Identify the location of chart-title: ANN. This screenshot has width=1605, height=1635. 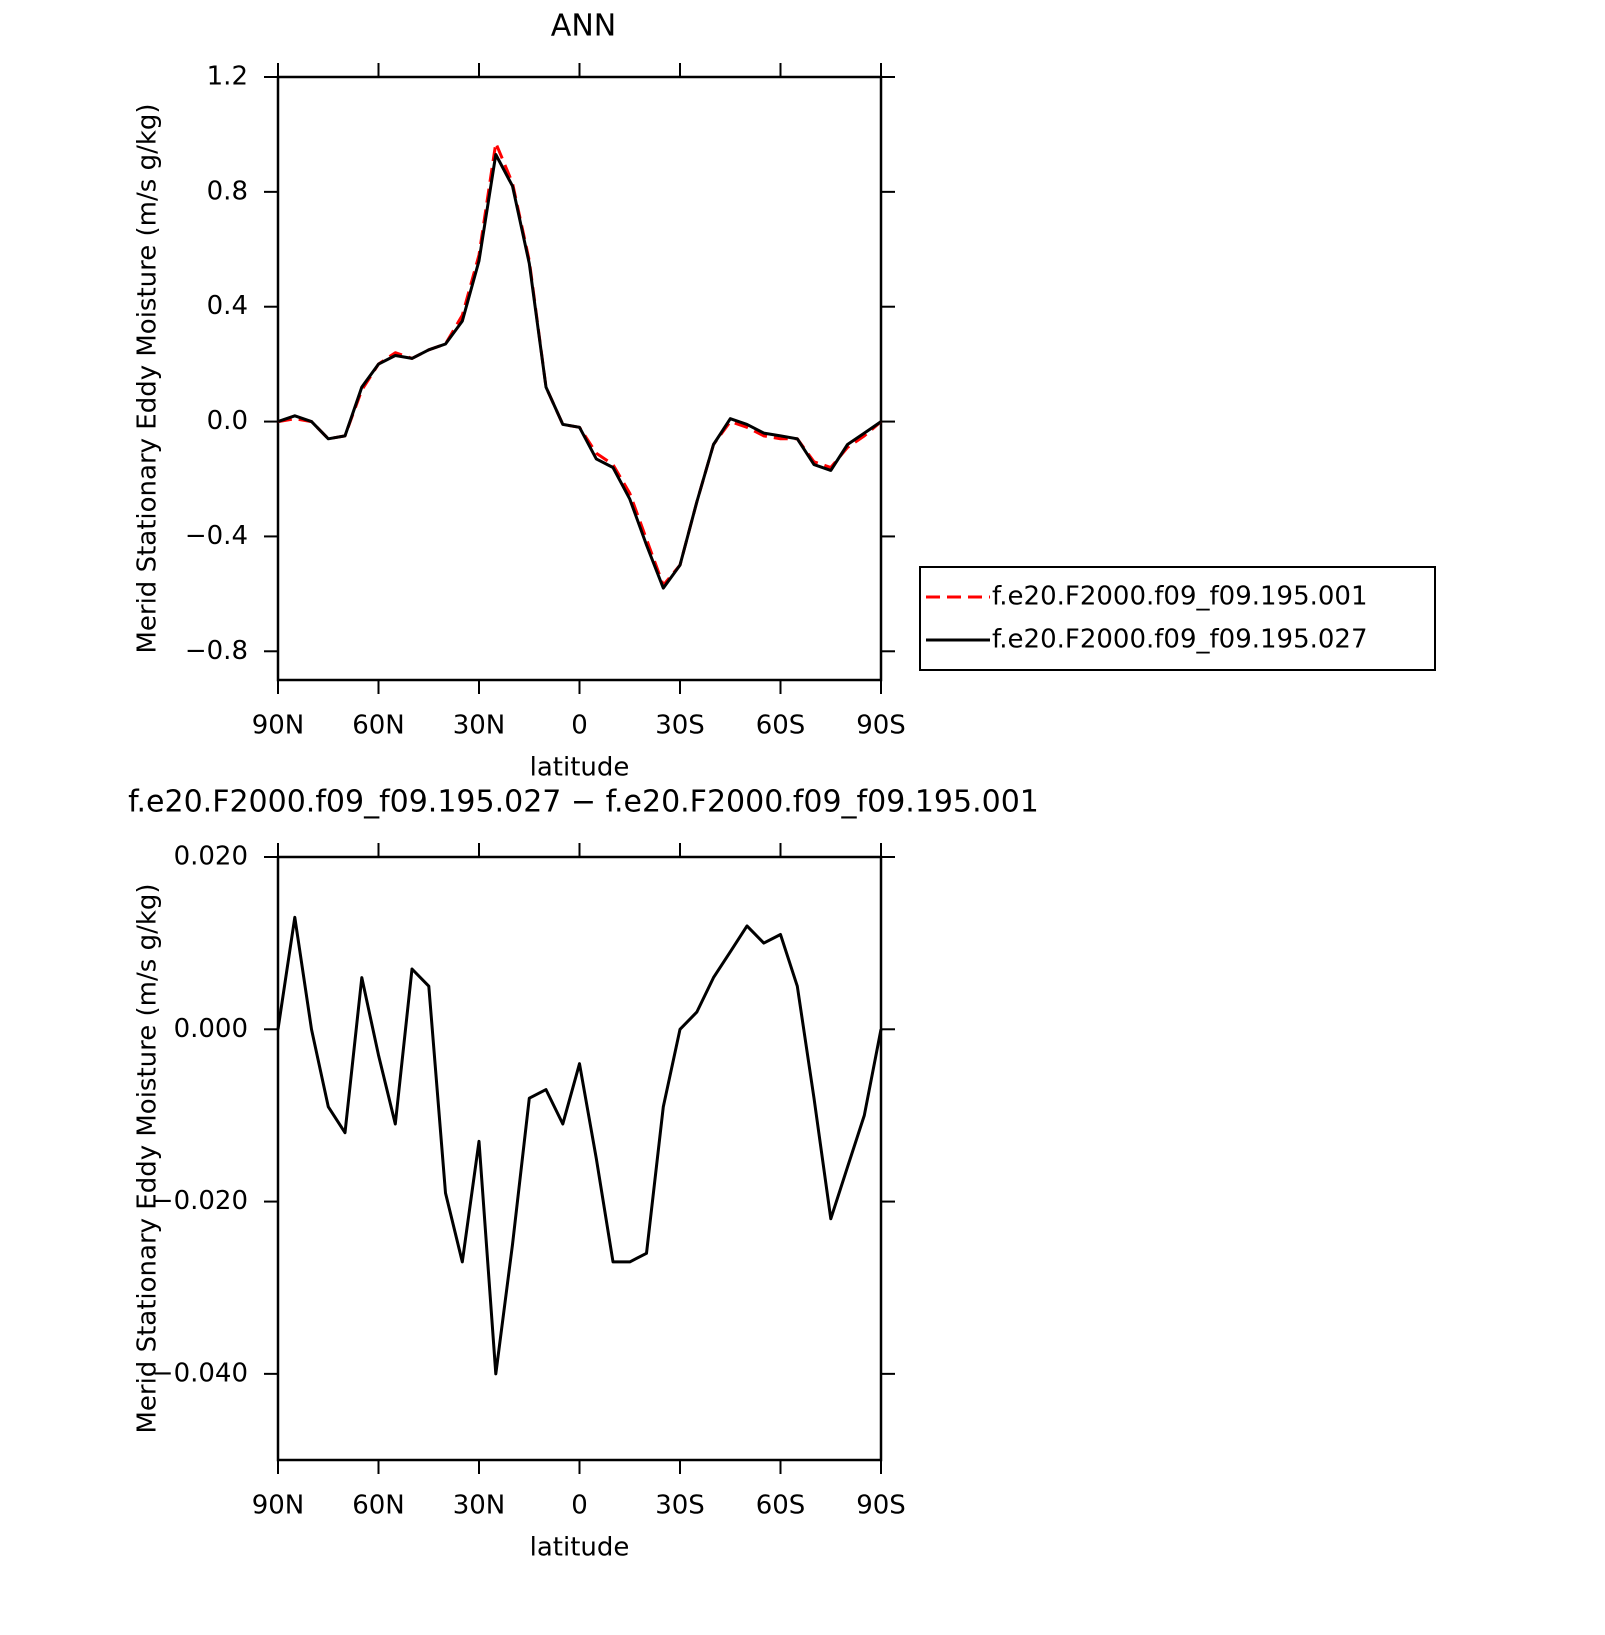
(583, 26).